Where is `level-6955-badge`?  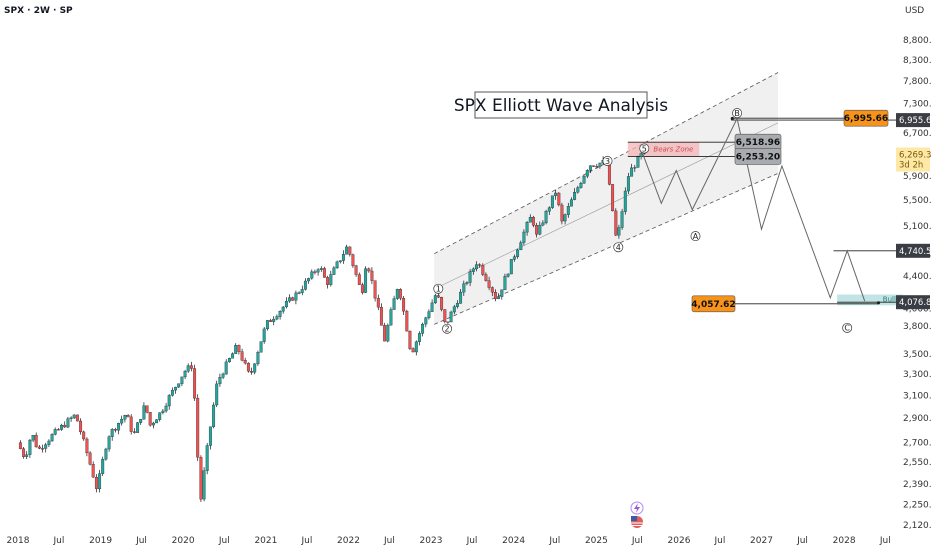
level-6955-badge is located at coordinates (913, 120).